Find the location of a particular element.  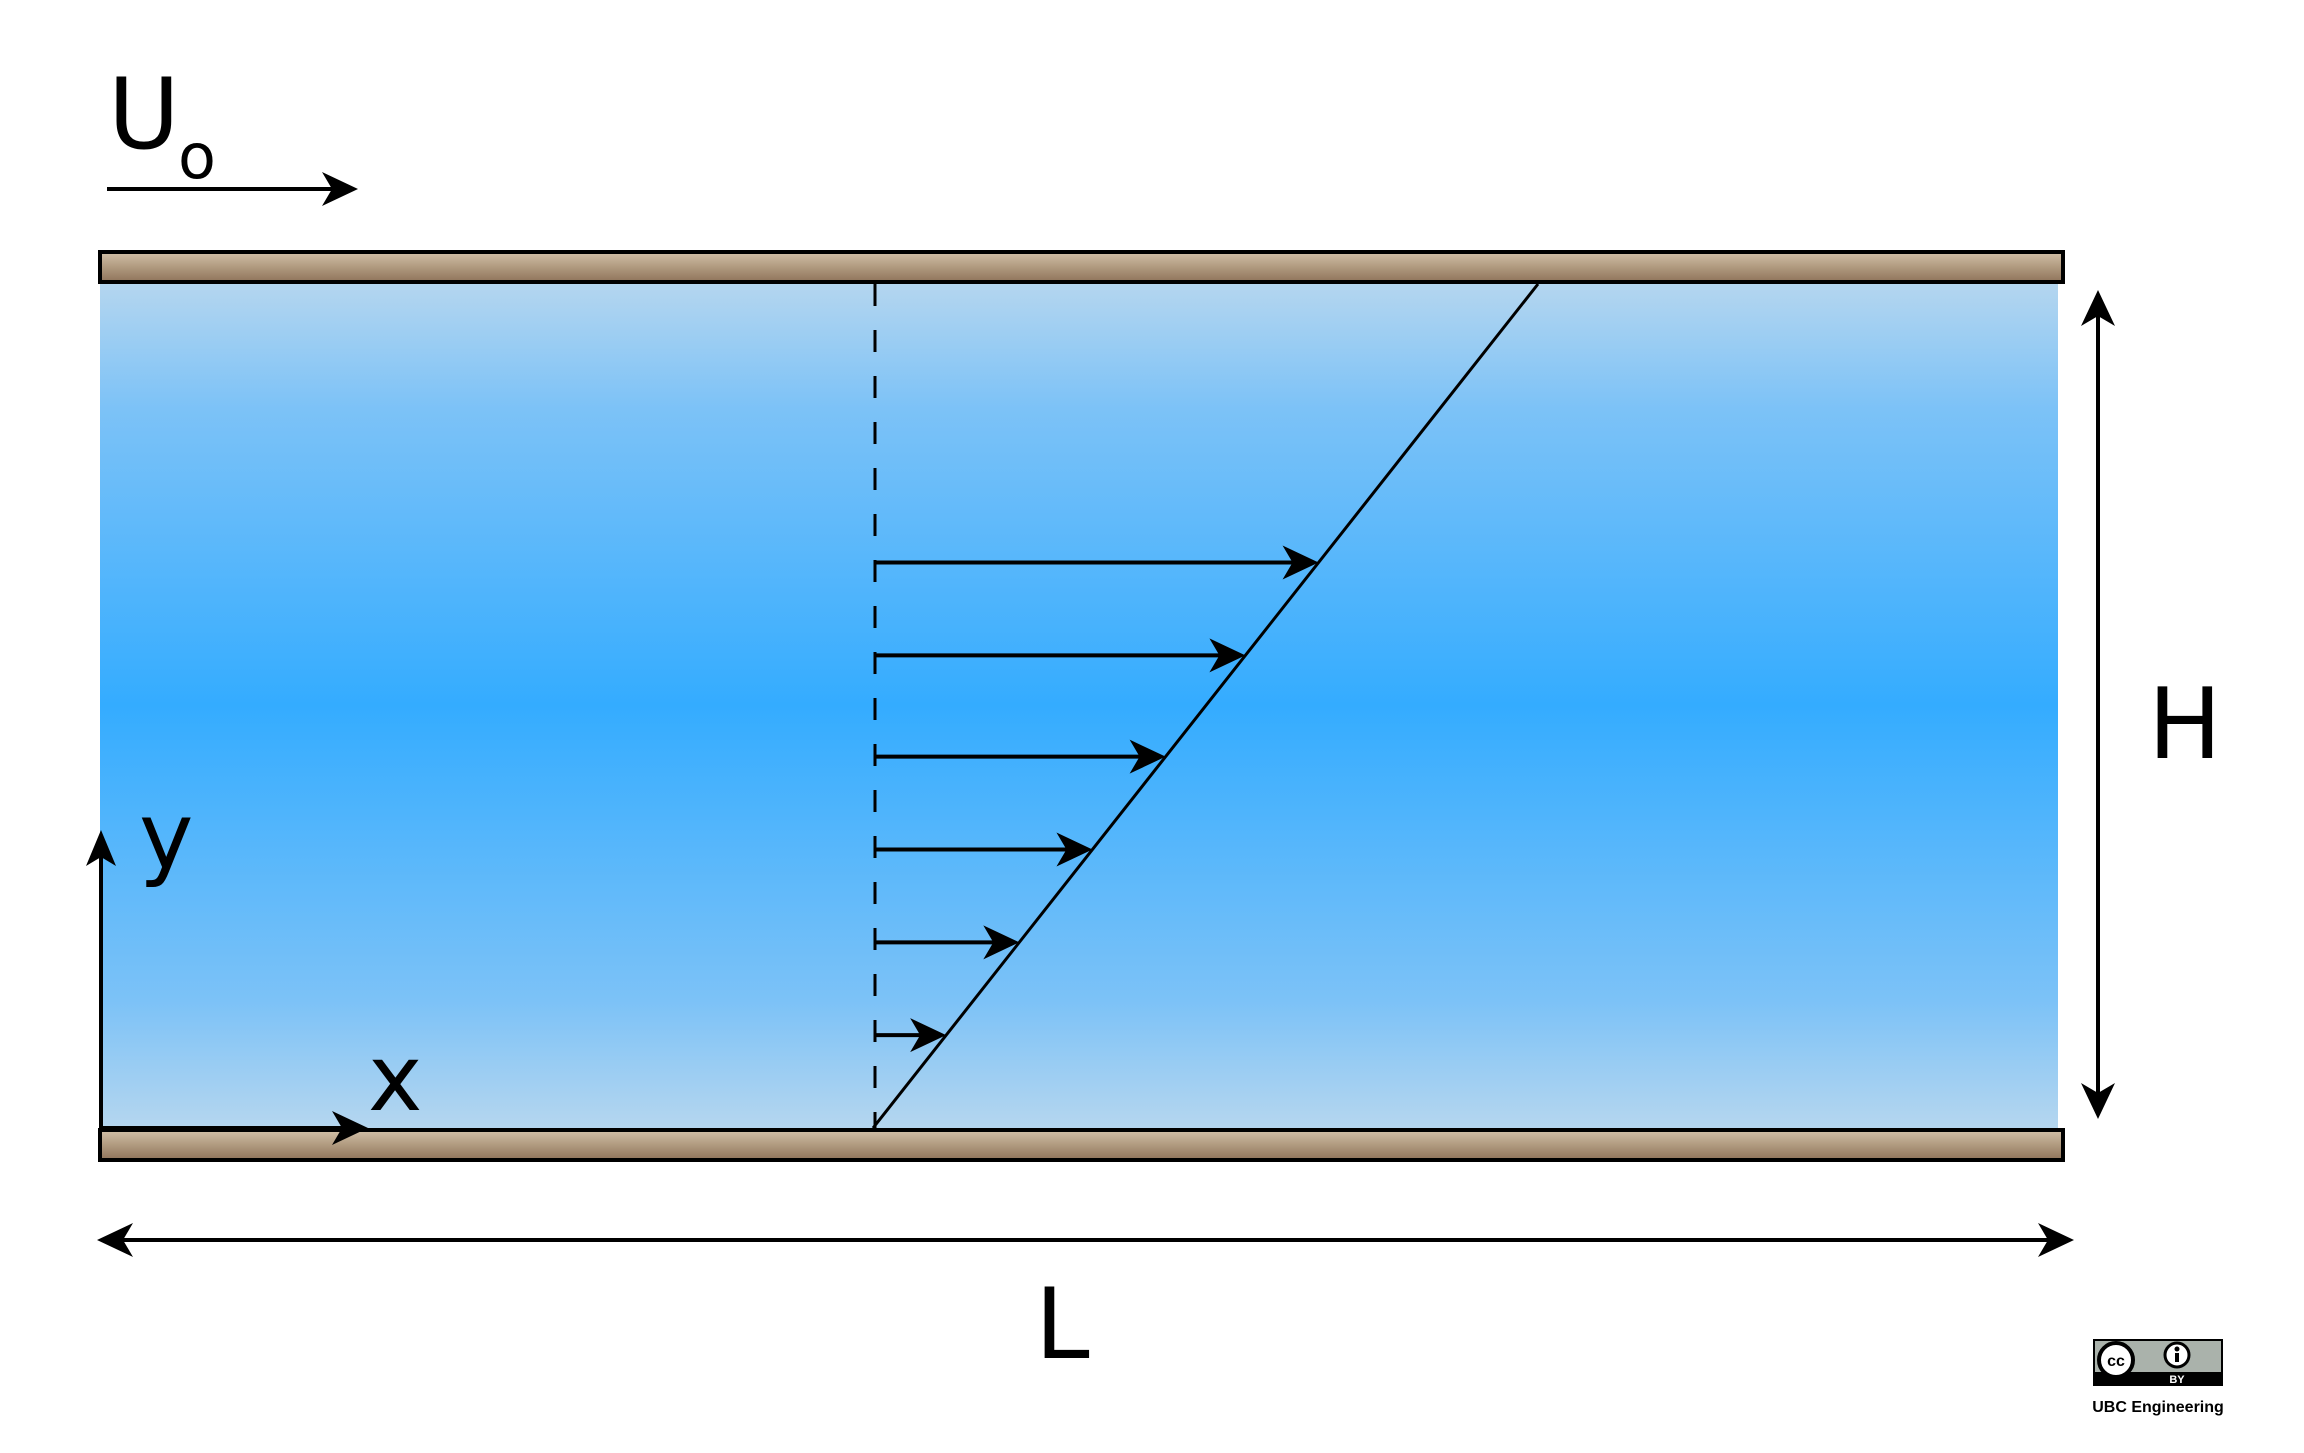

y-axis-label: y is located at coordinates (166, 836).